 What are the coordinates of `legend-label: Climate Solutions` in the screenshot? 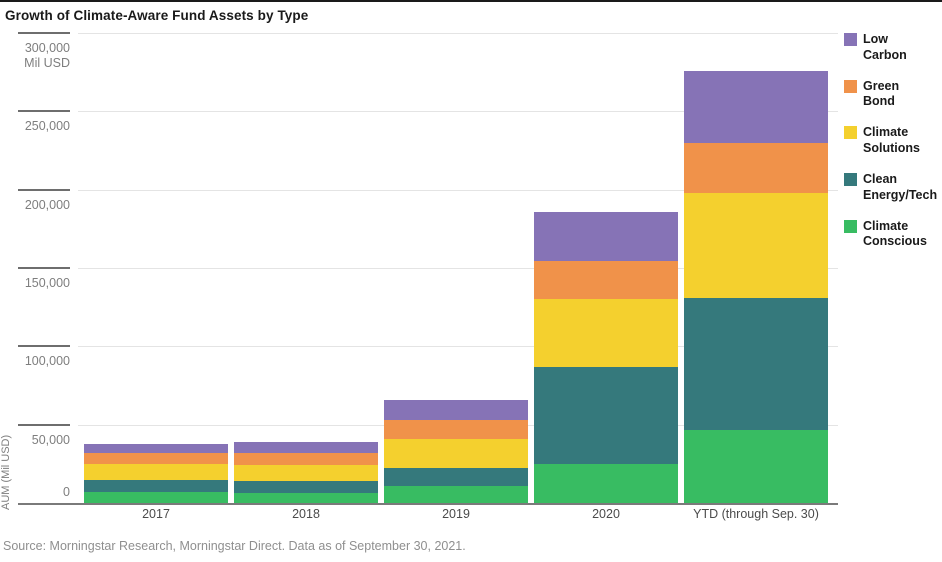 It's located at (891, 140).